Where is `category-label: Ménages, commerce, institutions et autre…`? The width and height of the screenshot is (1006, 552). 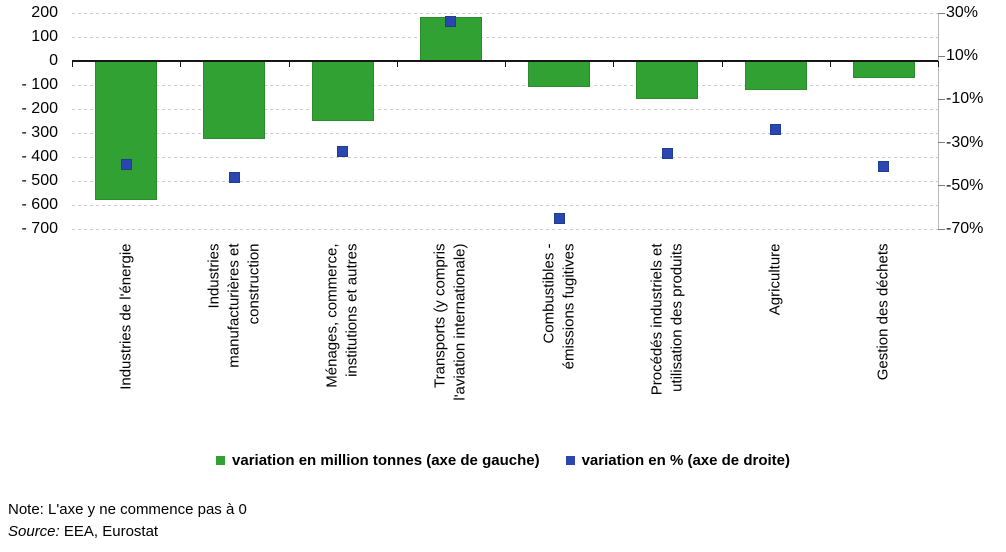
category-label: Ménages, commerce, institutions et autre… is located at coordinates (342, 315).